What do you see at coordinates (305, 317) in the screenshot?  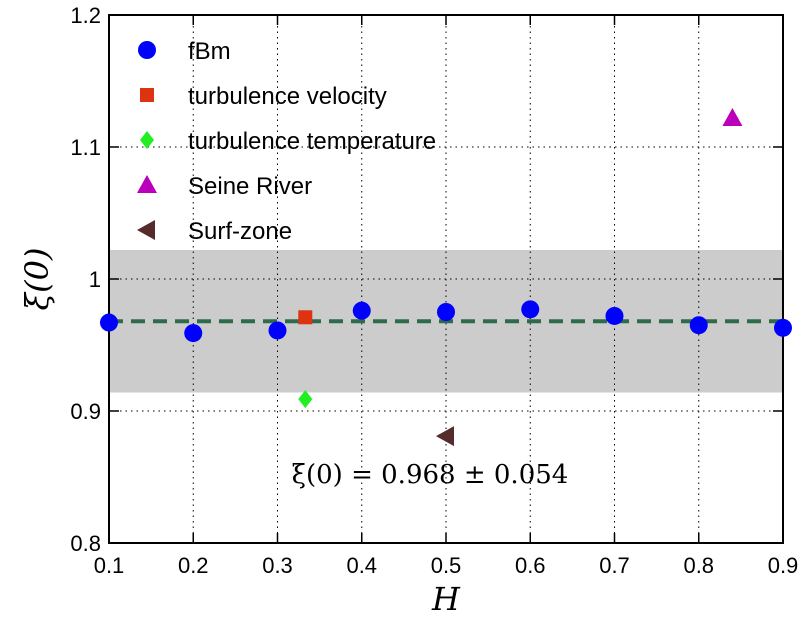 I see `data-point-square` at bounding box center [305, 317].